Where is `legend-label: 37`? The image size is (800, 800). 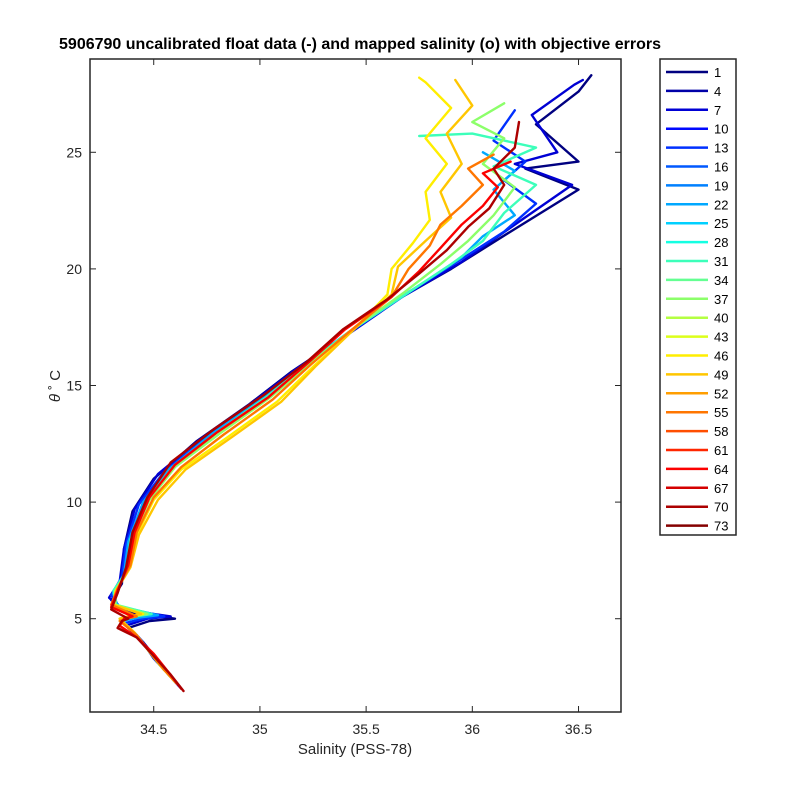
legend-label: 37 is located at coordinates (721, 299).